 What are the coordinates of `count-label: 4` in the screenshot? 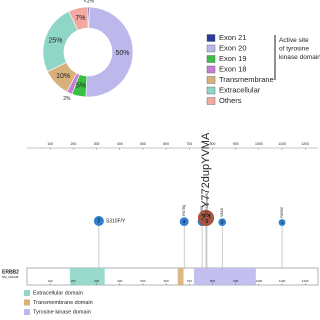 It's located at (184, 222).